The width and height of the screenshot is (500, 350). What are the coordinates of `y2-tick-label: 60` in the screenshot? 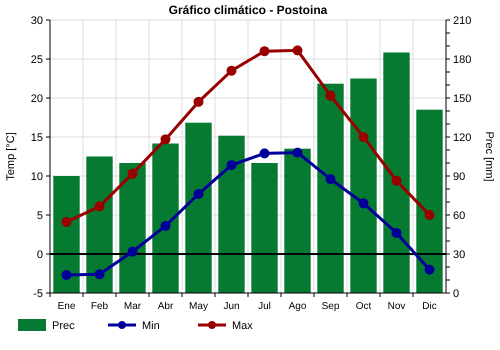 It's located at (459, 216).